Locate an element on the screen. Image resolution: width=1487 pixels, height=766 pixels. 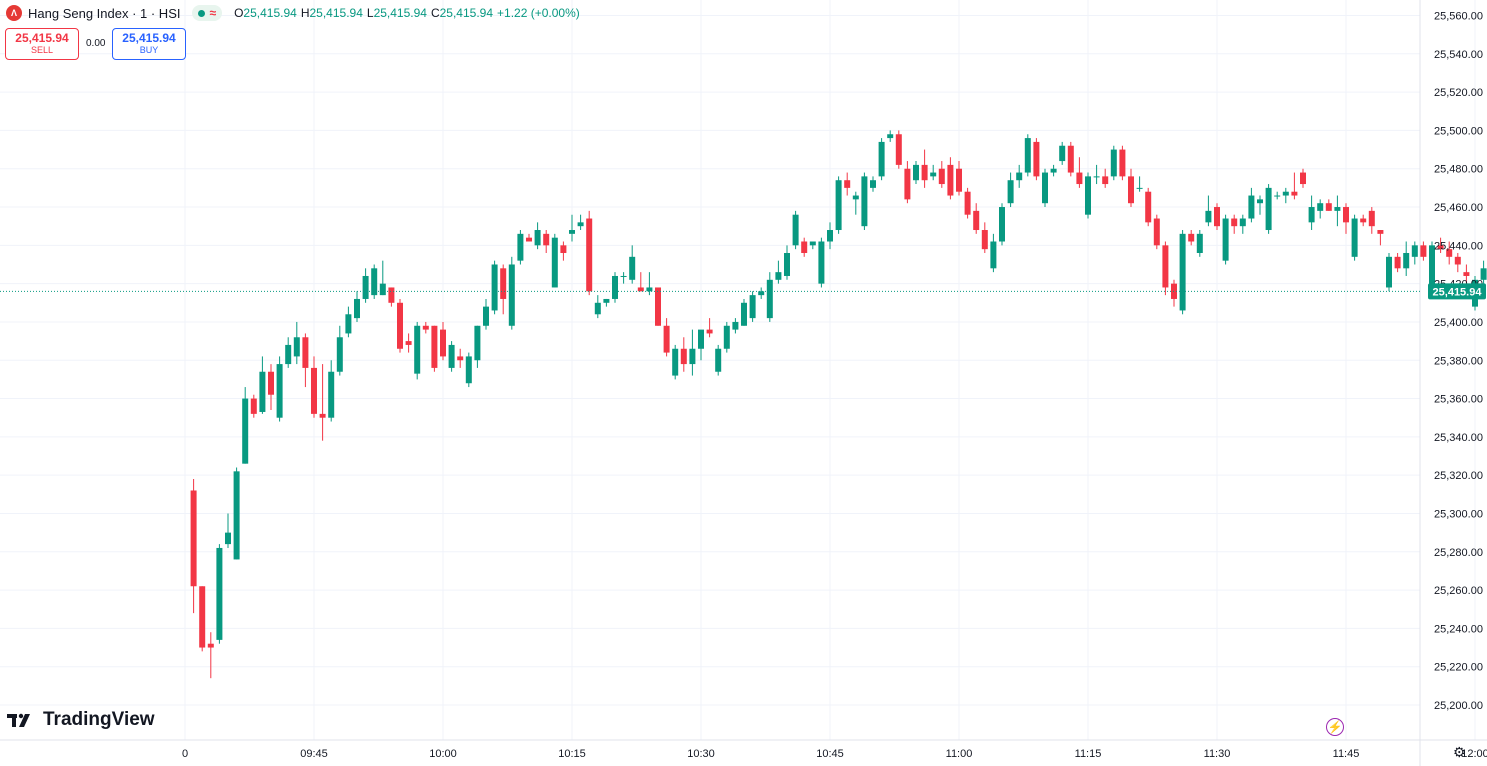
sell-button: 25,415.94 SELL is located at coordinates (42, 44).